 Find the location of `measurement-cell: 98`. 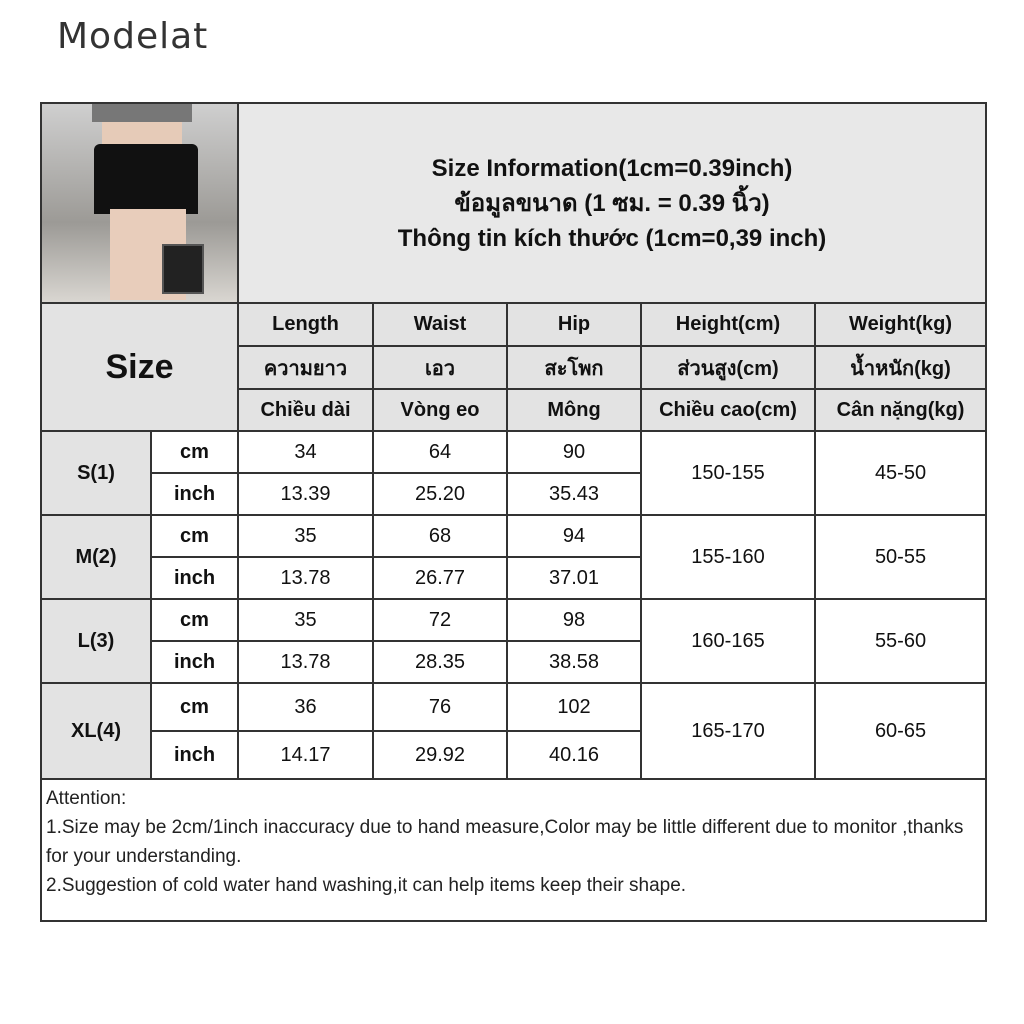

measurement-cell: 98 is located at coordinates (574, 620).